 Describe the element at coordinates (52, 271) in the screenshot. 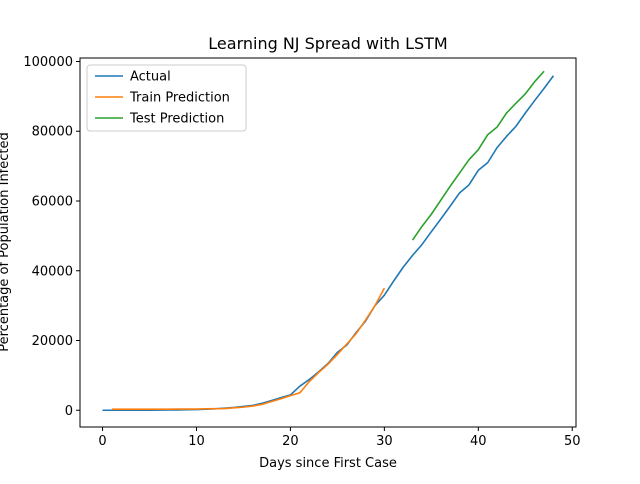

I see `y-tick-label: 40000` at that location.